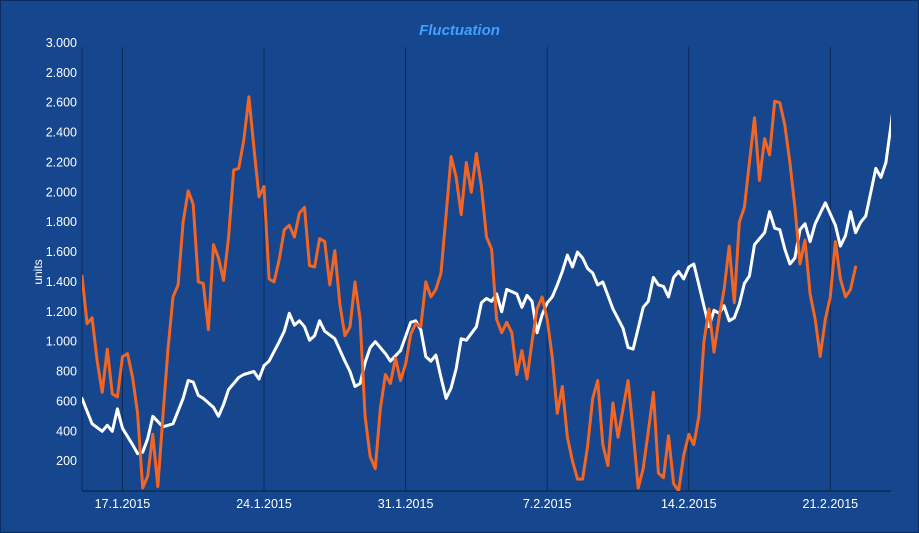 This screenshot has height=533, width=919. What do you see at coordinates (264, 504) in the screenshot?
I see `x-tick-label: 24.1.2015` at bounding box center [264, 504].